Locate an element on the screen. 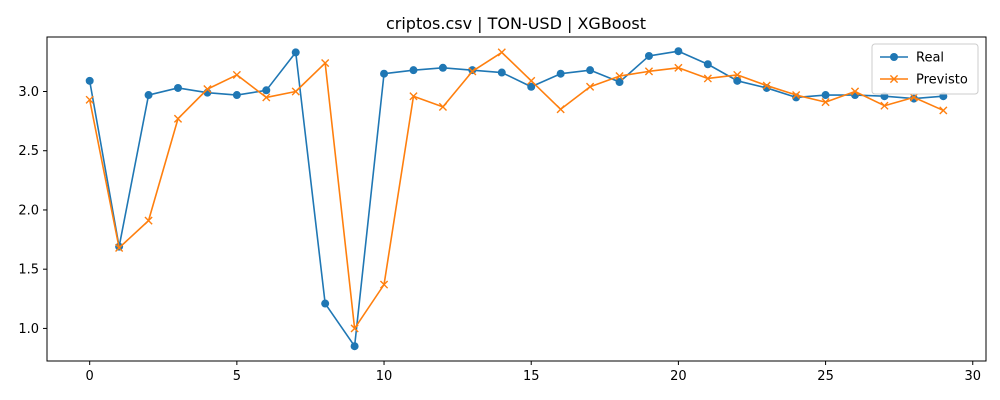 This screenshot has height=400, width=1000. x-tick-label: 15 is located at coordinates (531, 376).